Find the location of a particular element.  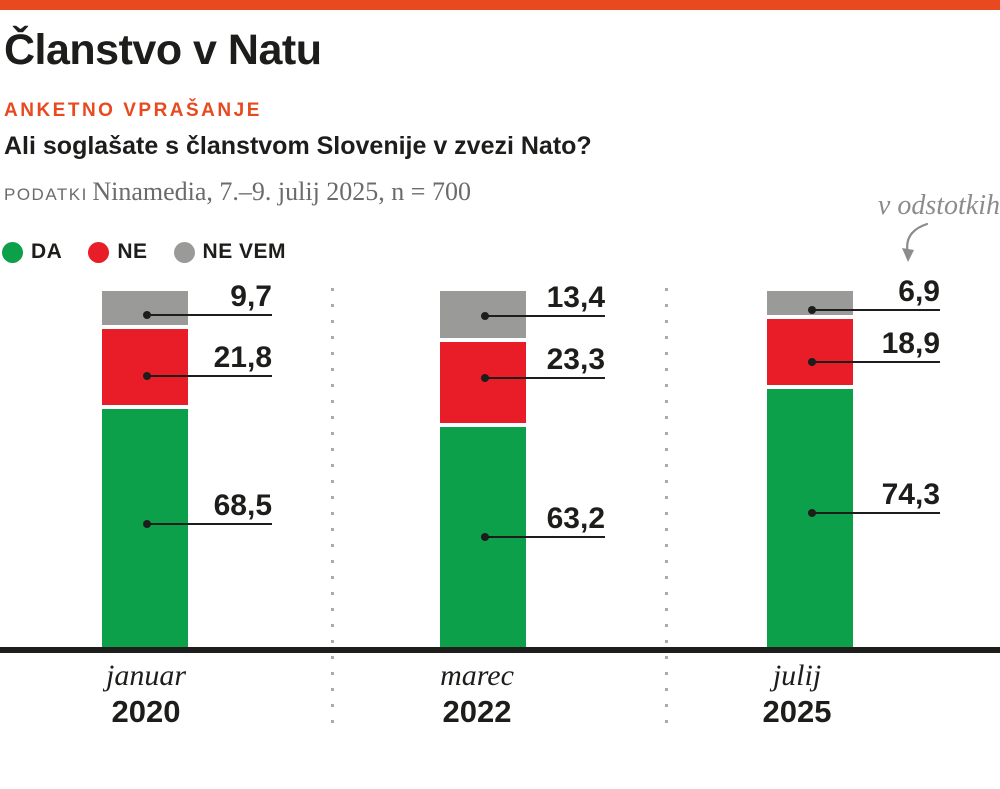

legend: DA NE NE VEM is located at coordinates (157, 252).